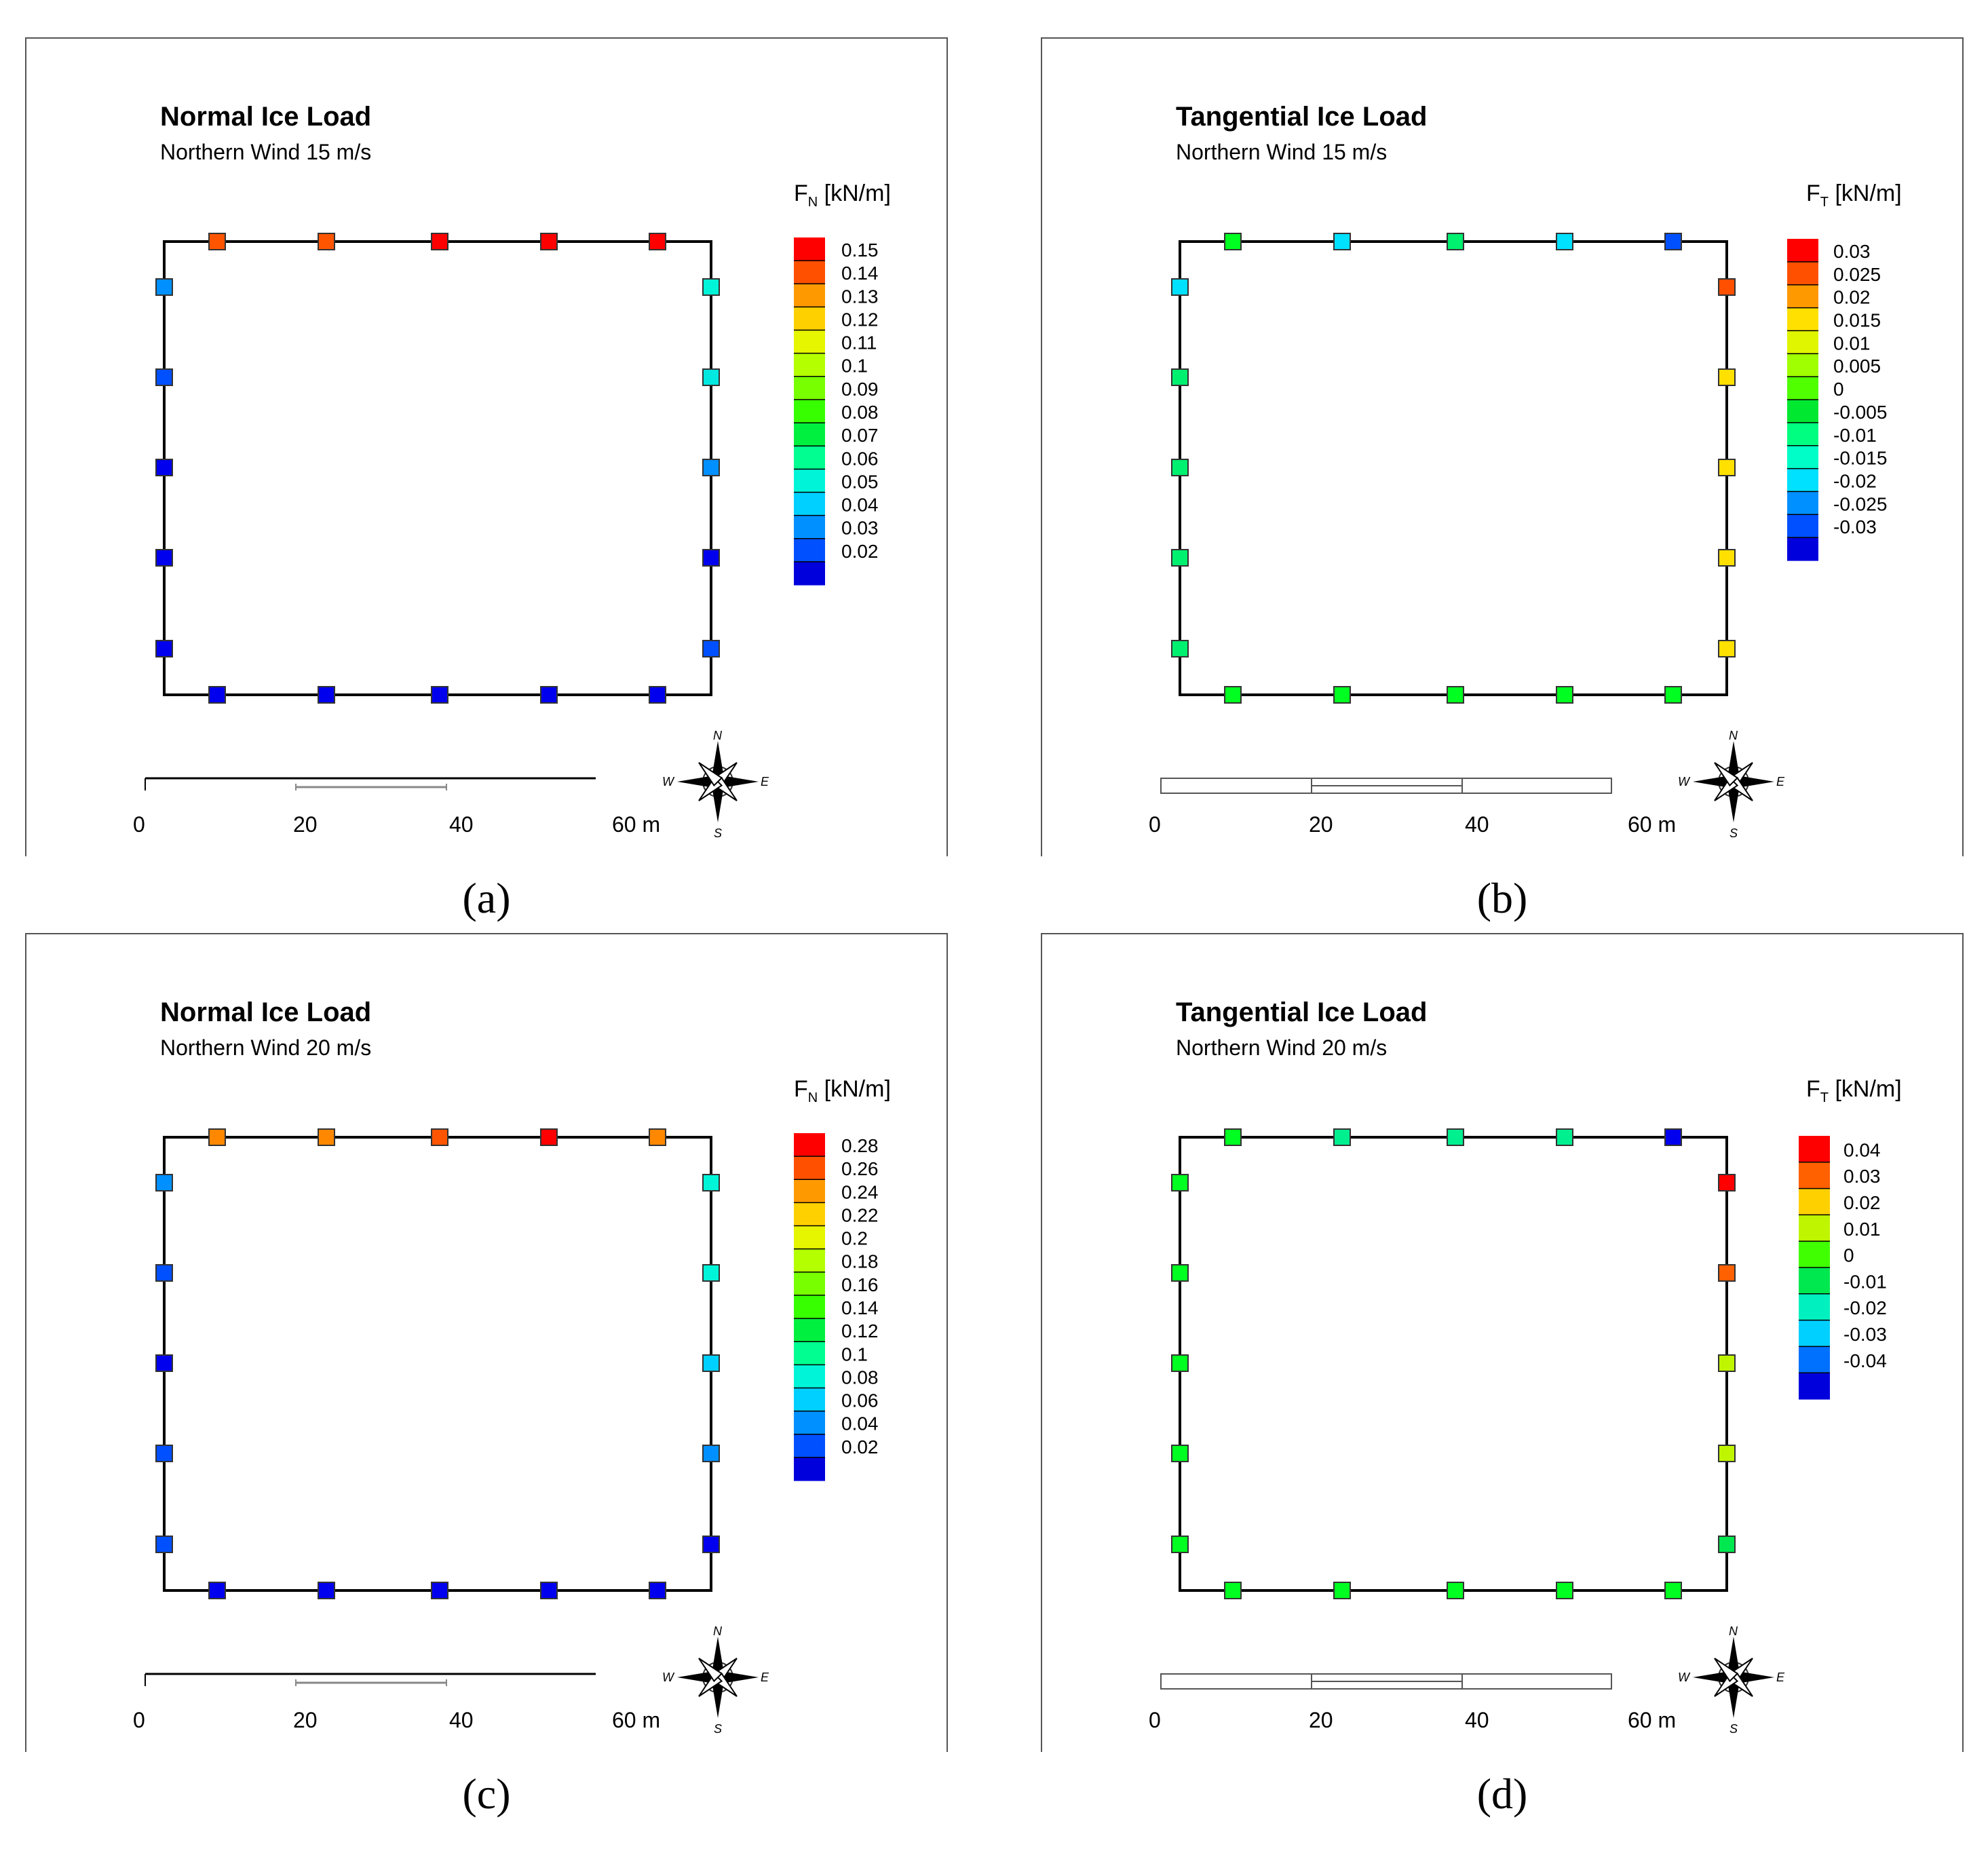  I want to click on legend-label: 0.03, so click(860, 528).